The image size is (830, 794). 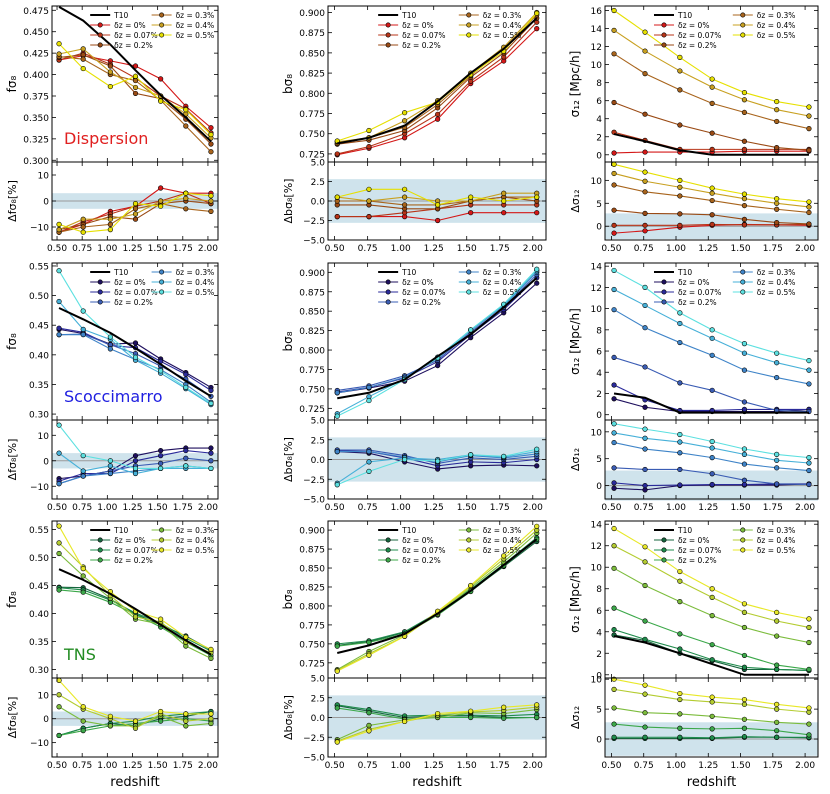 I want to click on y-tick-label: 8, so click(x=599, y=331).